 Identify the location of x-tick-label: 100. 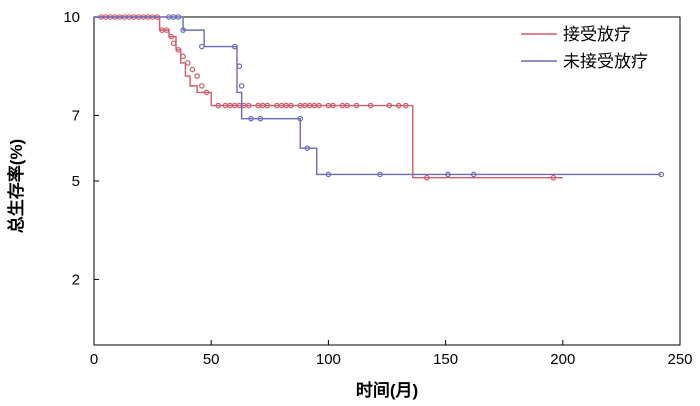
(328, 359).